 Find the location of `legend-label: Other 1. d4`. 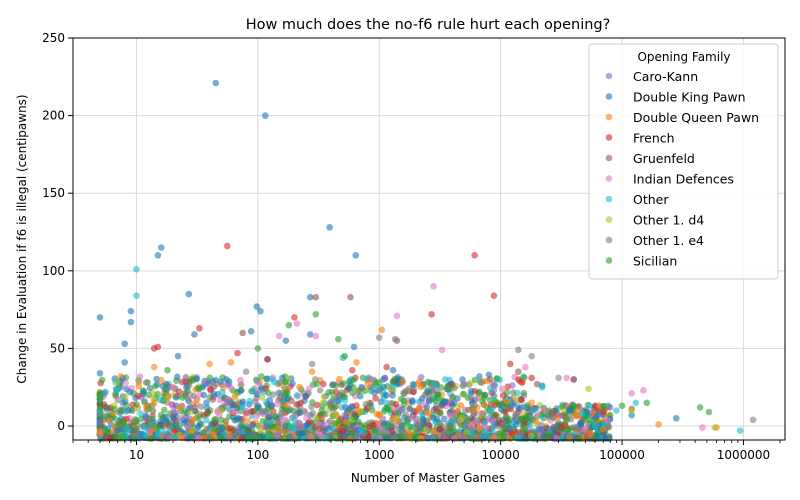

legend-label: Other 1. d4 is located at coordinates (668, 220).